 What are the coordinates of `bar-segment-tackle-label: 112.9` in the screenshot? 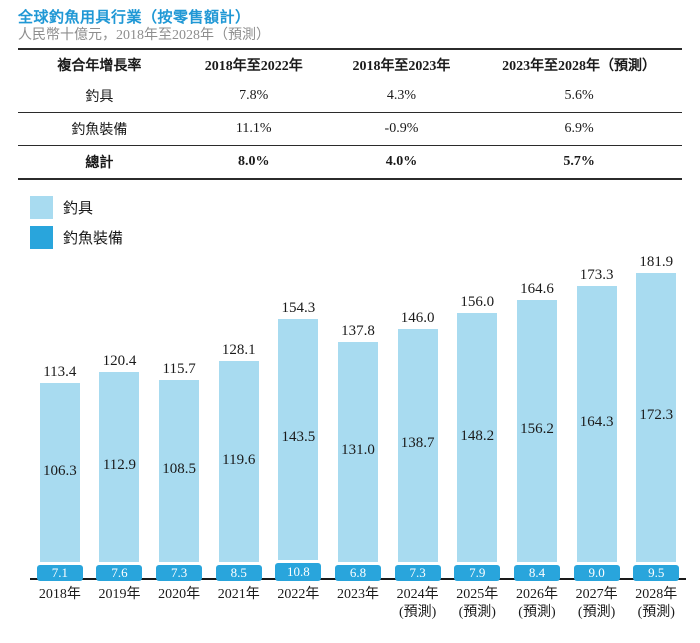 It's located at (119, 465).